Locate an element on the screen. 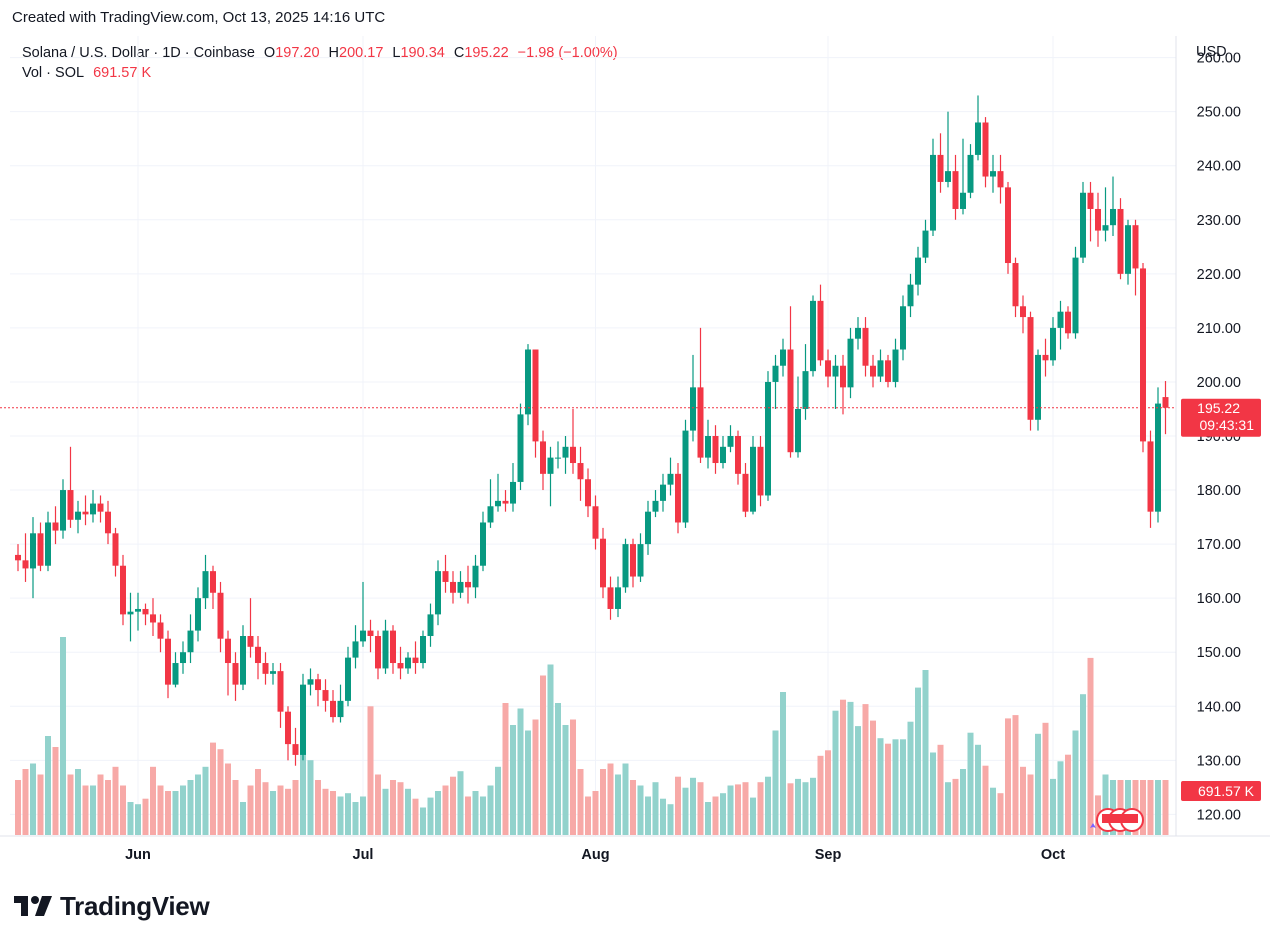 The image size is (1280, 943). tradingview-logo-icon is located at coordinates (33, 906).